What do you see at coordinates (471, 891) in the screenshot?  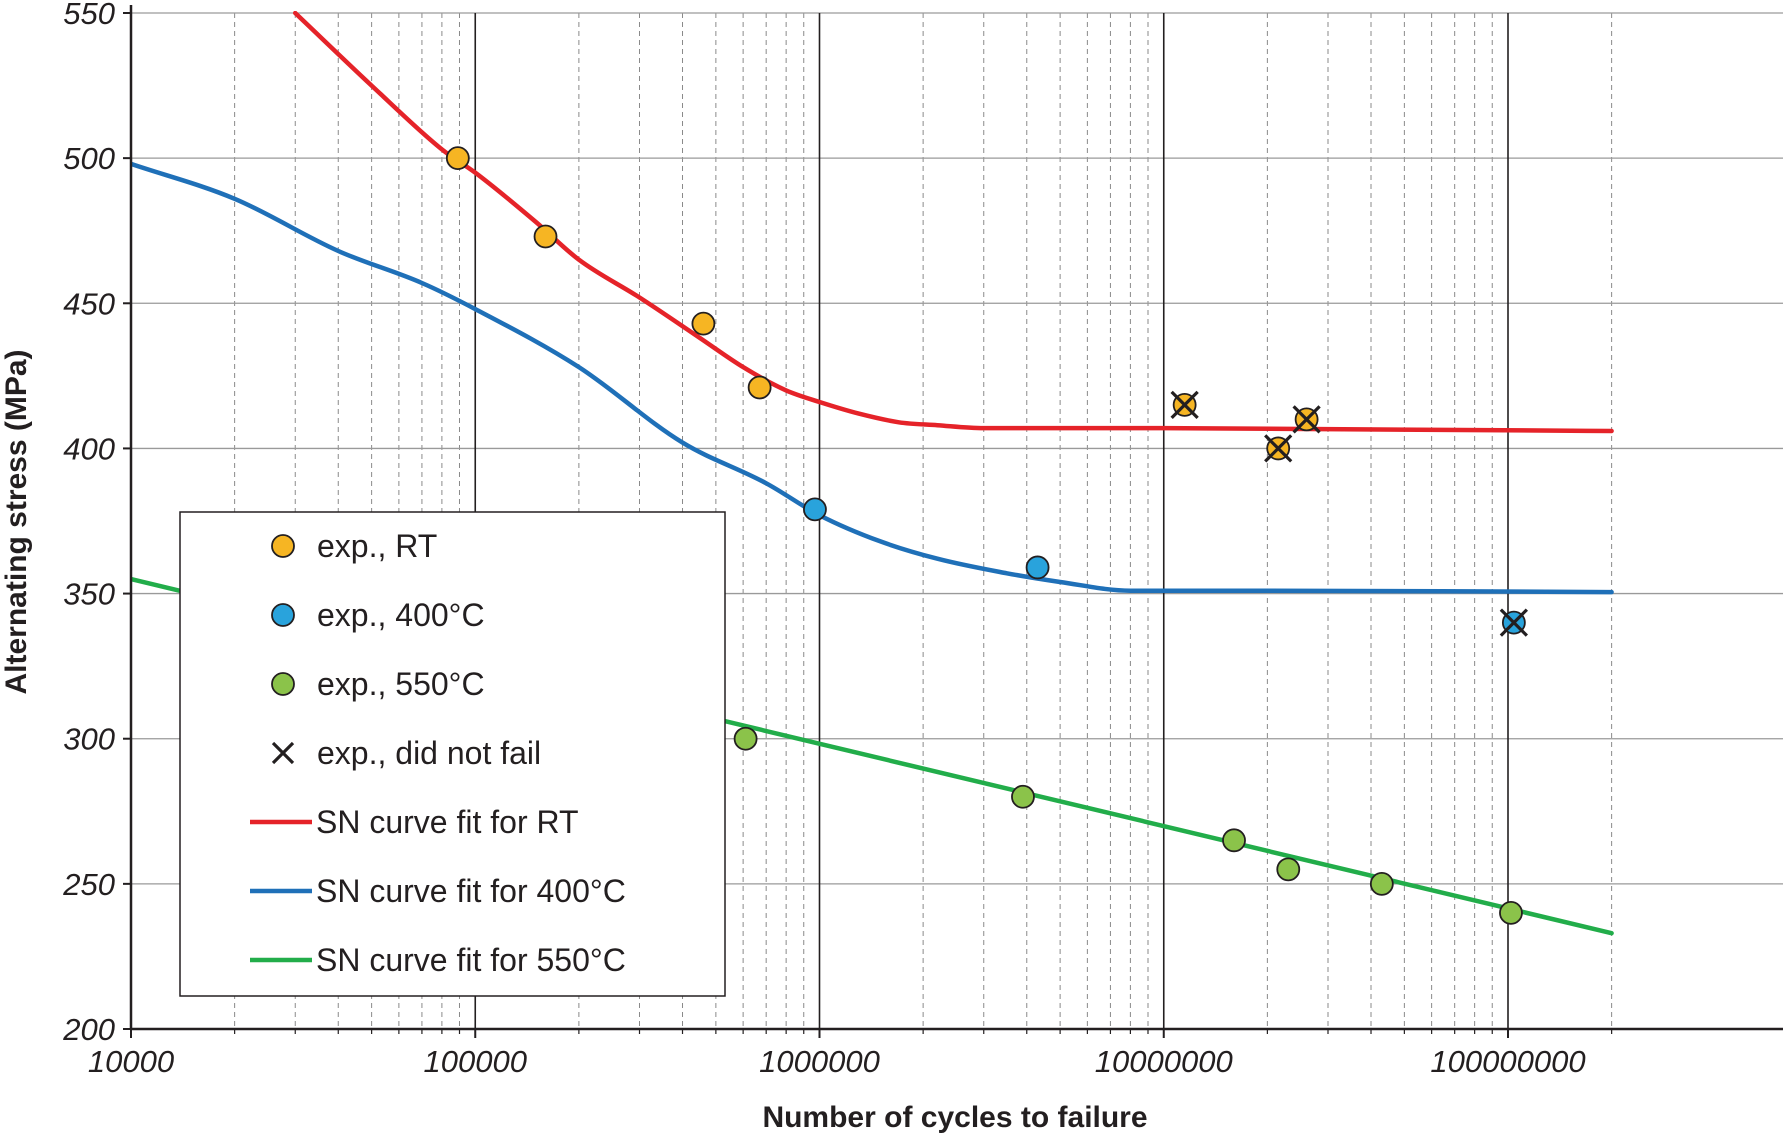 I see `legend-label: SN curve fit for 400°C` at bounding box center [471, 891].